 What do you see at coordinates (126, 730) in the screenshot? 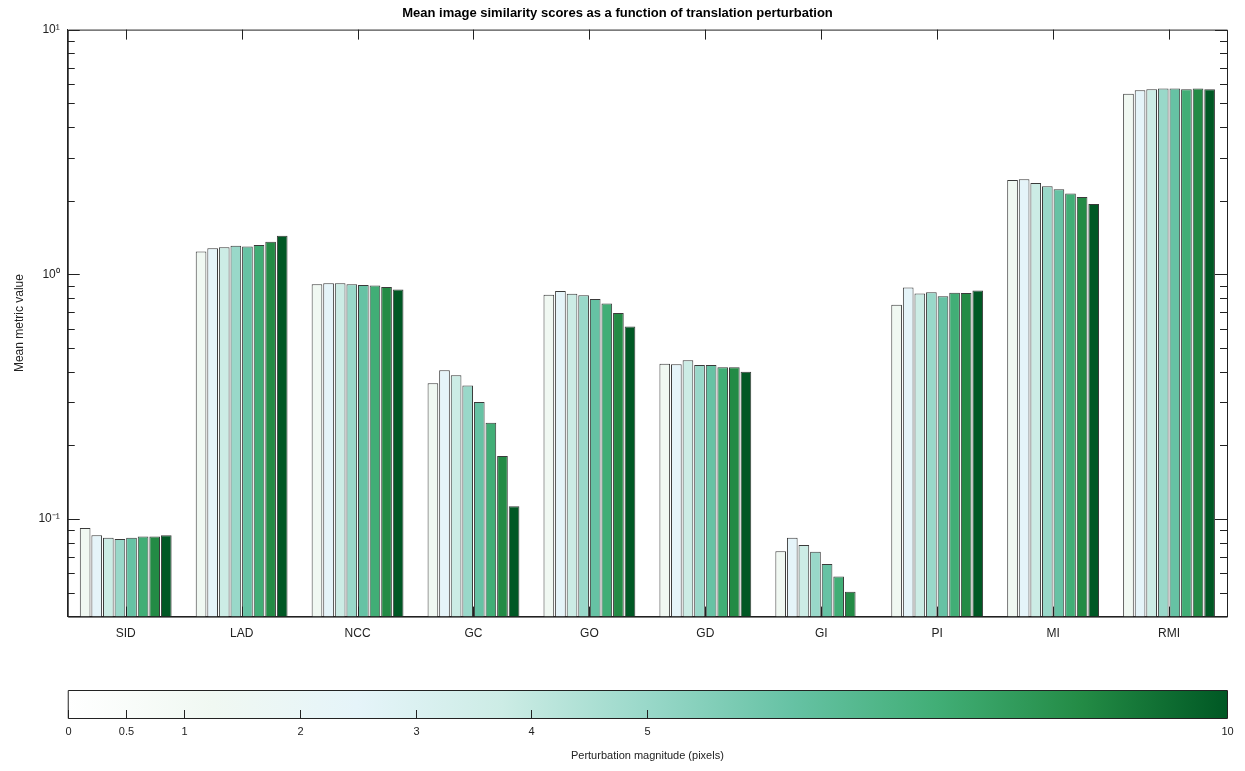
I see `color-bar-label: 0.5` at bounding box center [126, 730].